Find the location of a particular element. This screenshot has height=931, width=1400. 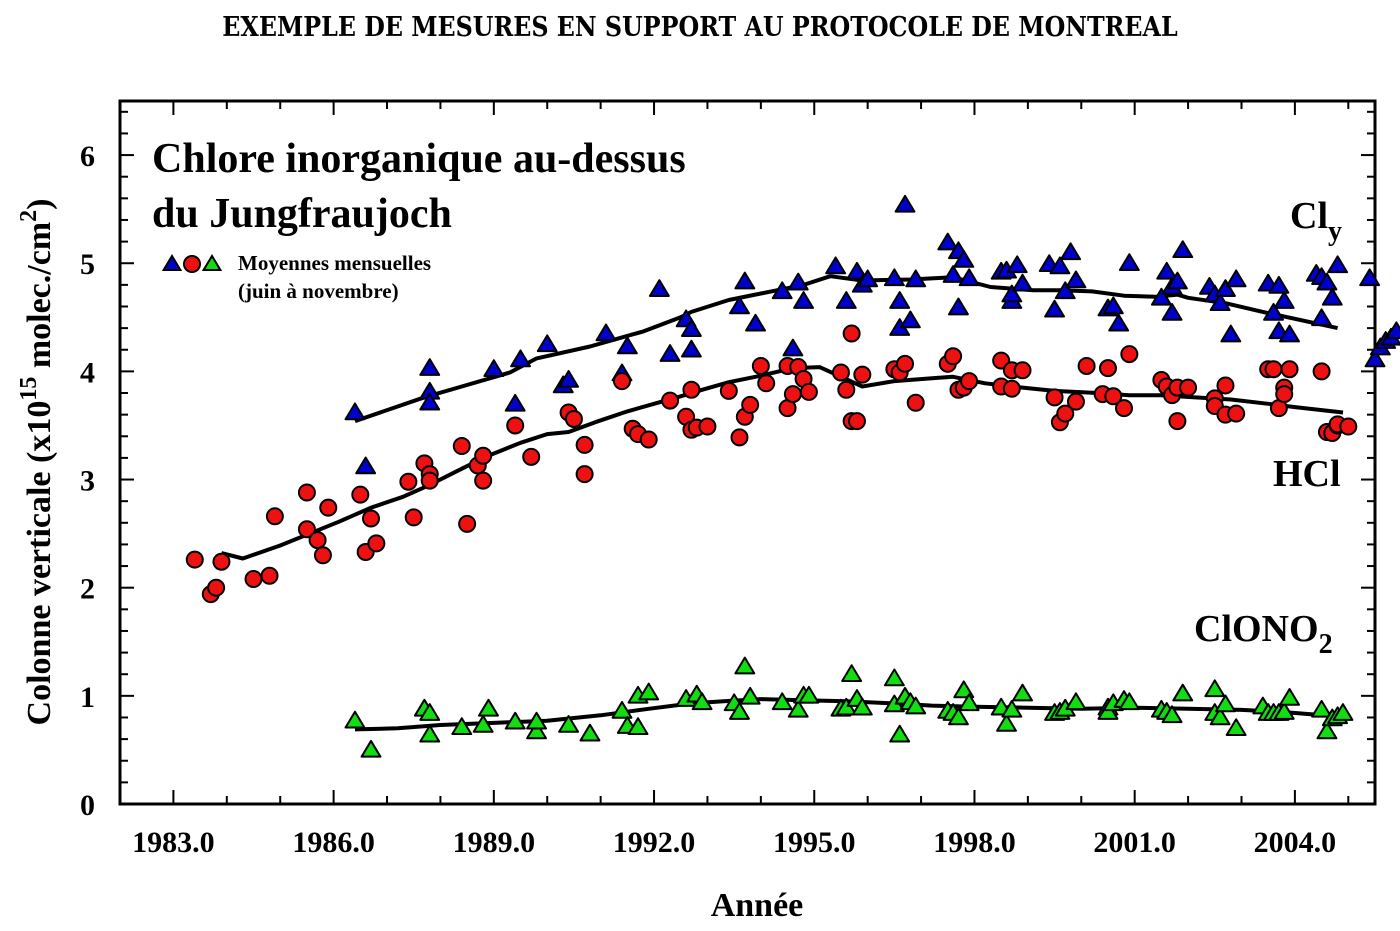

legend: Moyennes mensuelles (juin à novembre) is located at coordinates (296, 277).